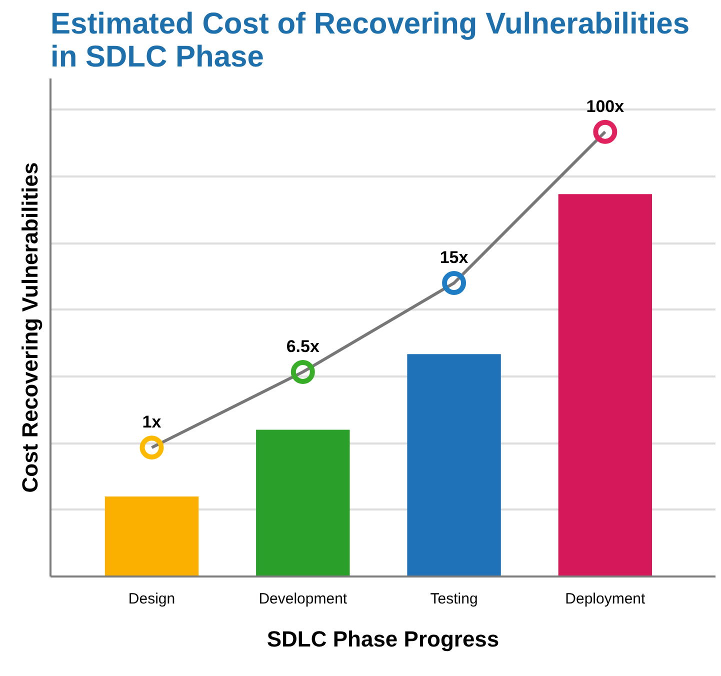  Describe the element at coordinates (454, 258) in the screenshot. I see `annotation: 15x` at that location.